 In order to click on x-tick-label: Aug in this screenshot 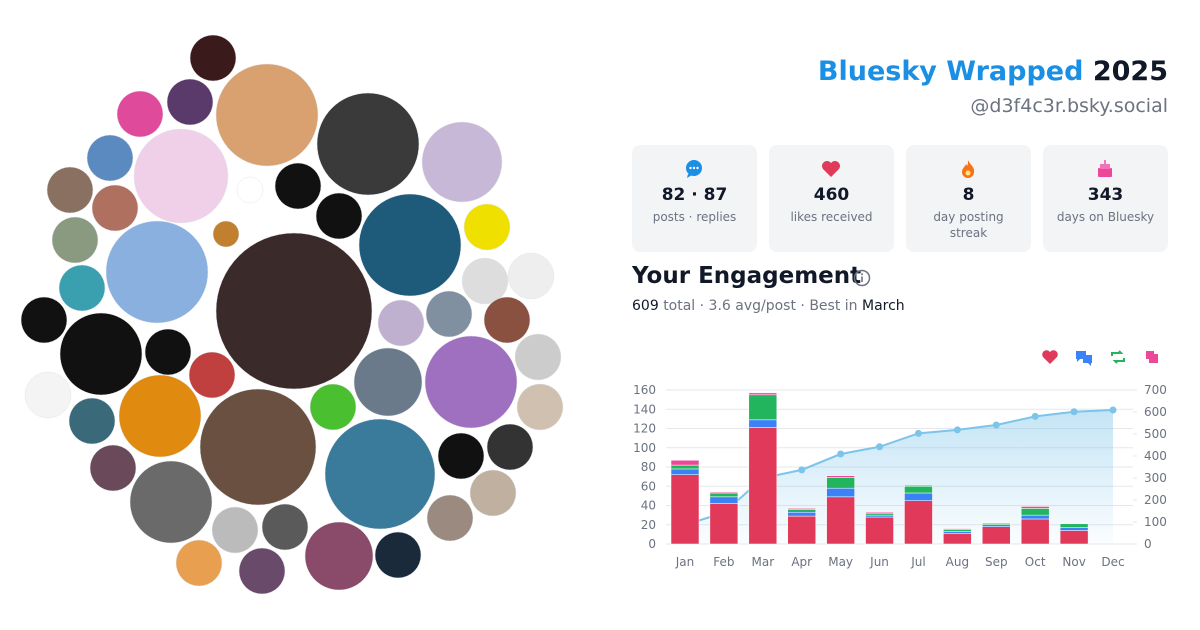, I will do `click(957, 562)`.